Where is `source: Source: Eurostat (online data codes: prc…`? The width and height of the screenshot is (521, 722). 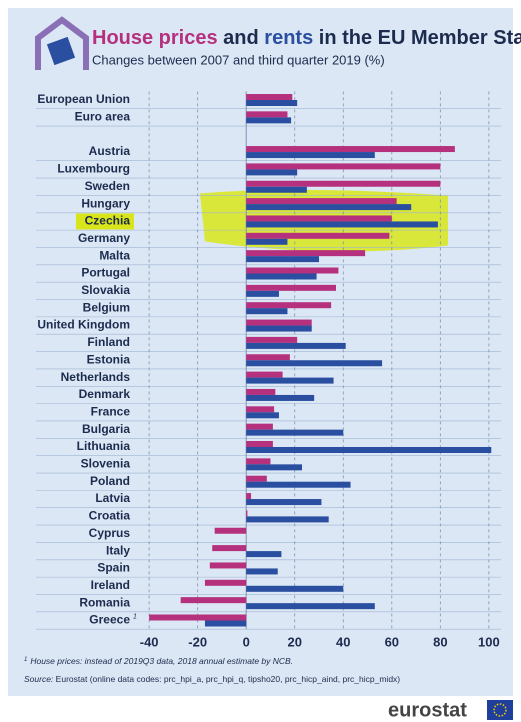
source: Source: Eurostat (online data codes: prc… is located at coordinates (212, 679).